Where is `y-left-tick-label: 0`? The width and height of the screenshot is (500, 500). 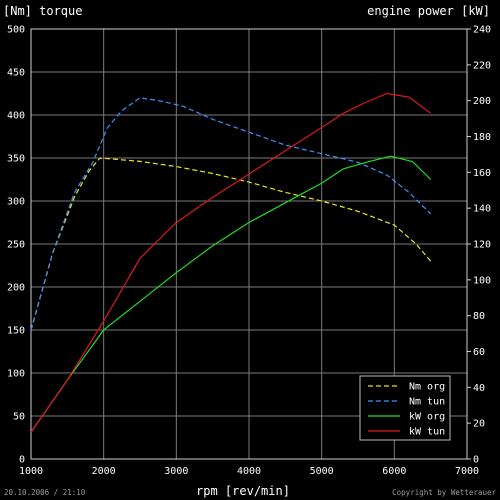 y-left-tick-label: 0 is located at coordinates (22, 460).